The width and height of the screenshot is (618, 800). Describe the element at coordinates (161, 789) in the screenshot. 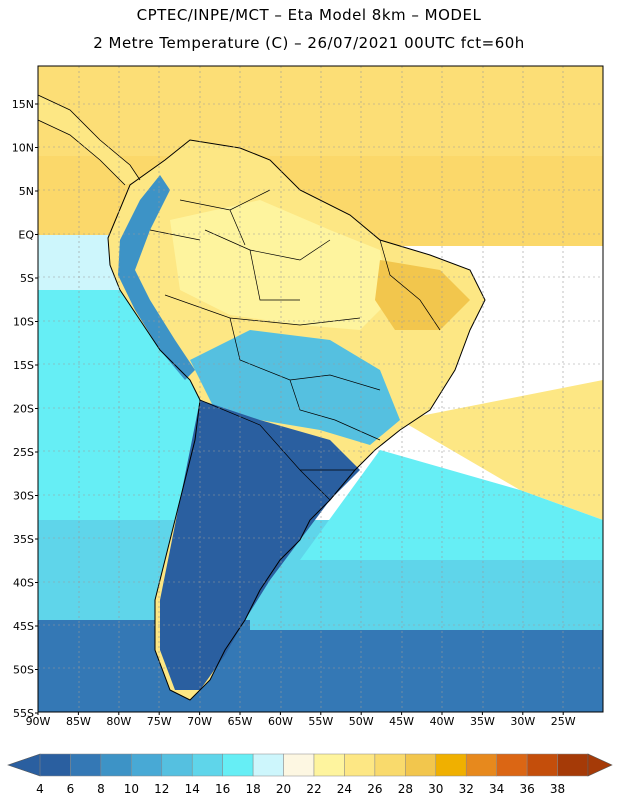

I see `colorbar-tick-label: 12` at that location.